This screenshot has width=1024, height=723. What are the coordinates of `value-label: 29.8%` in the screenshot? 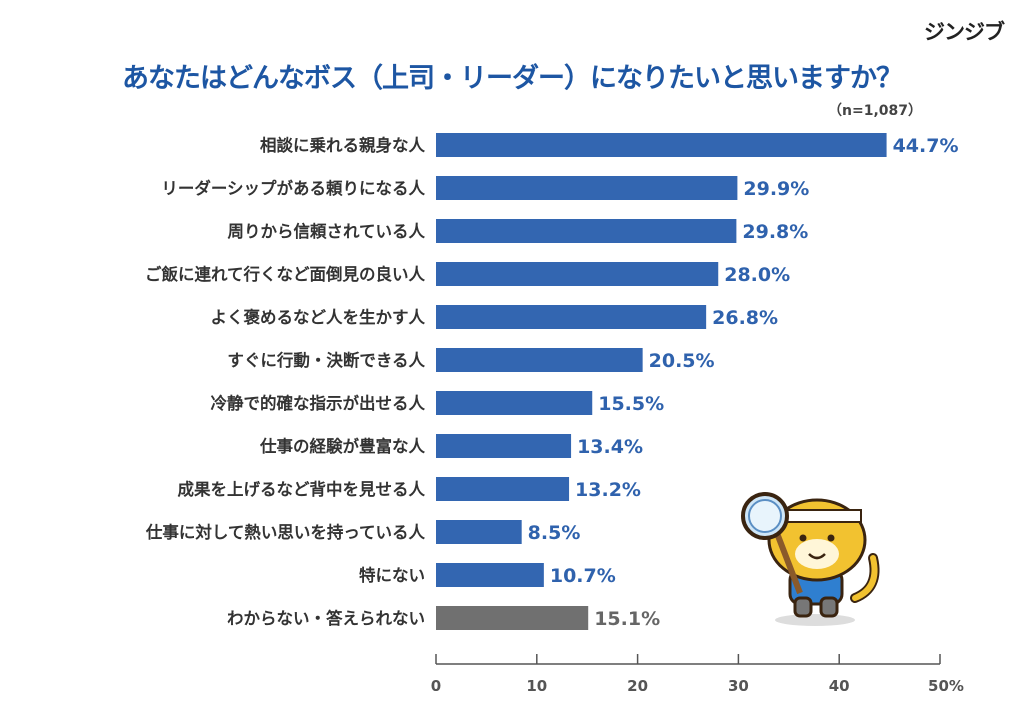 It's located at (775, 232).